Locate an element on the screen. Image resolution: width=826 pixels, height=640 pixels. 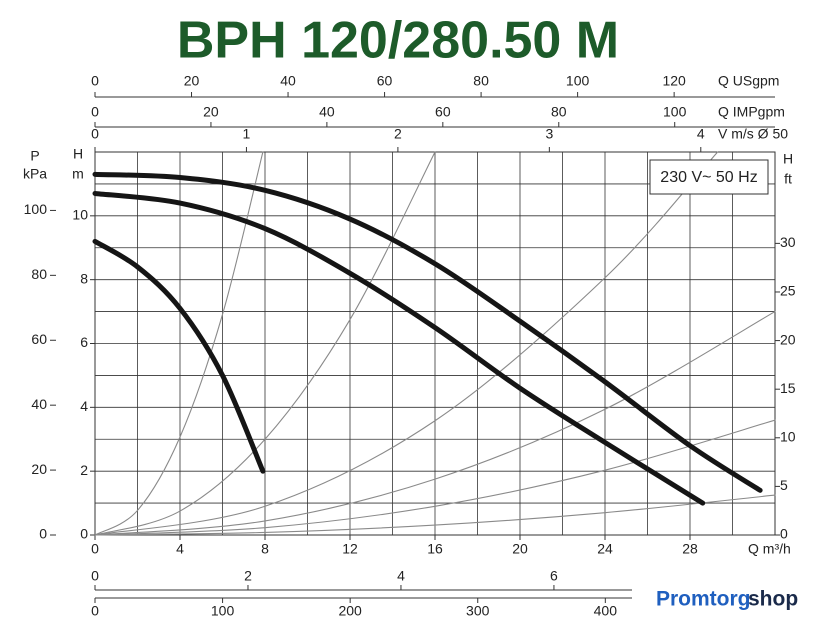
right-tick-label: 10 is located at coordinates (788, 436).